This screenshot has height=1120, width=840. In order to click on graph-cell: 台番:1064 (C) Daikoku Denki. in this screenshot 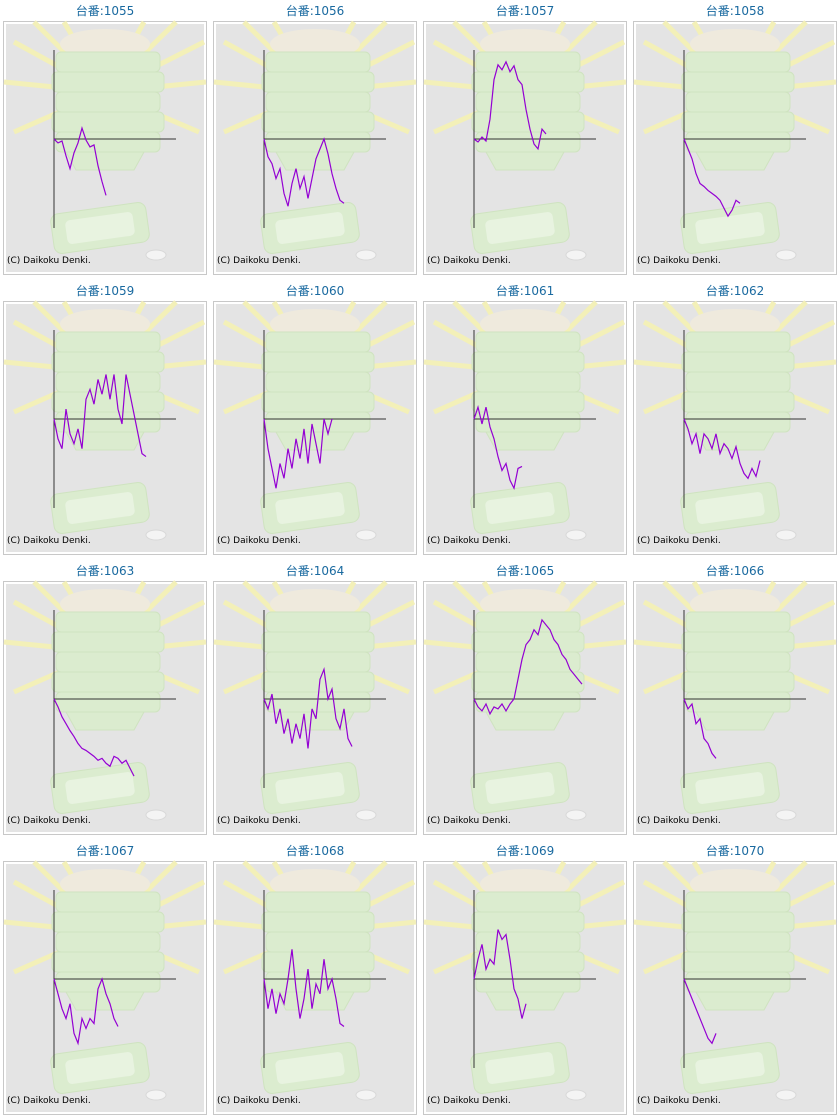, I will do `click(315, 699)`.